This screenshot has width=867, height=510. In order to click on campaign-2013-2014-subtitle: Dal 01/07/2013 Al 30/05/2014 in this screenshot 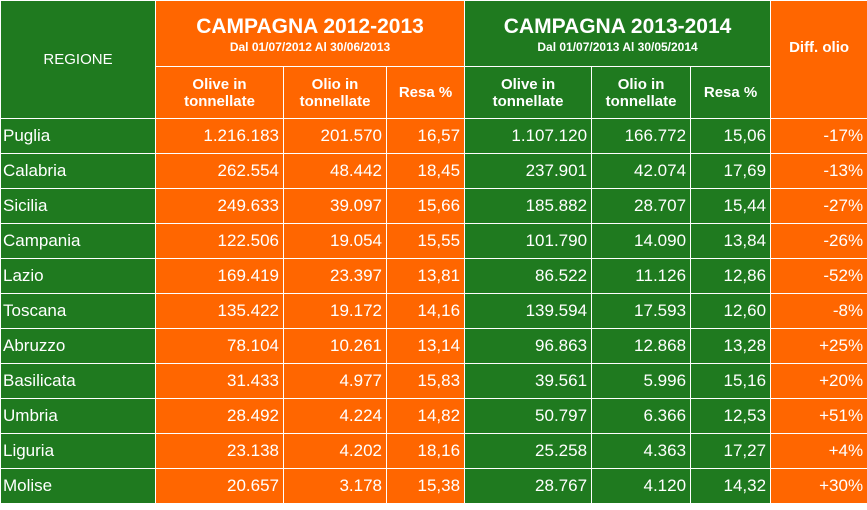, I will do `click(617, 46)`.